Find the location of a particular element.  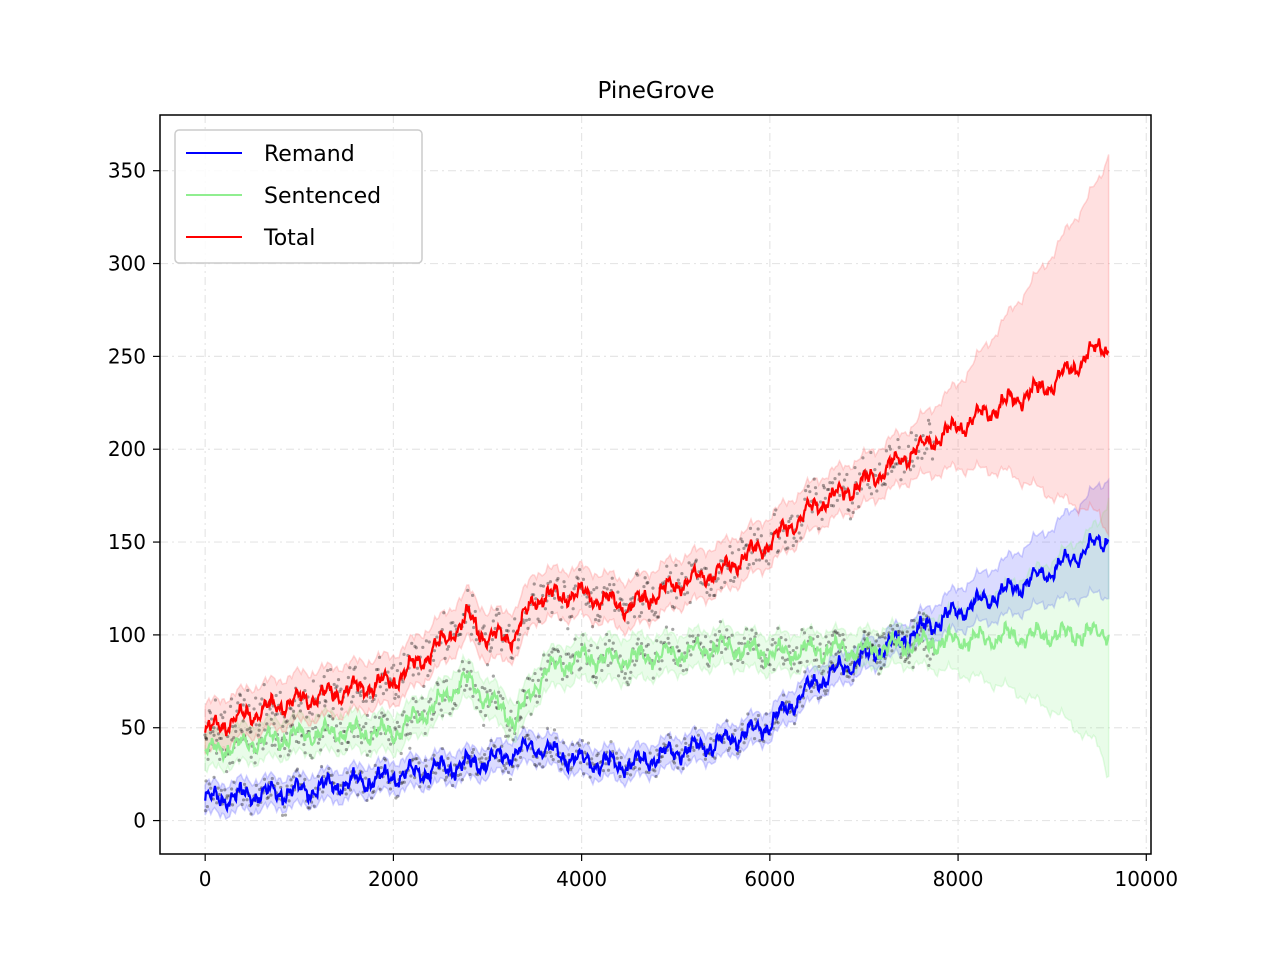

y-tick-label: 300 is located at coordinates (127, 264).